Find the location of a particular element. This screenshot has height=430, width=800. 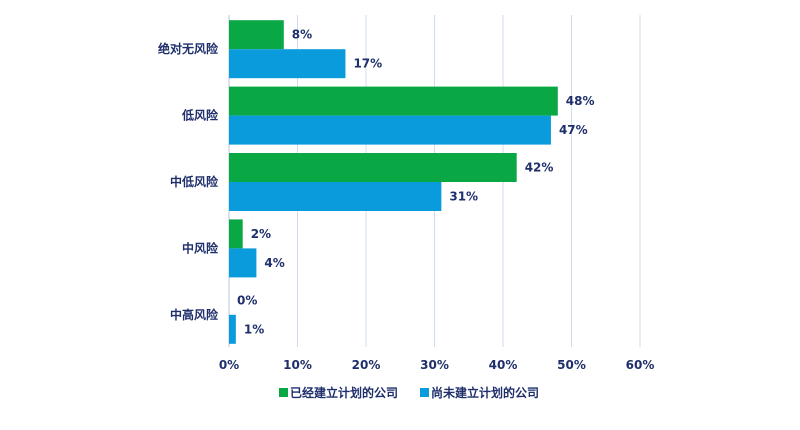

x-tick-label: 50% is located at coordinates (571, 365).